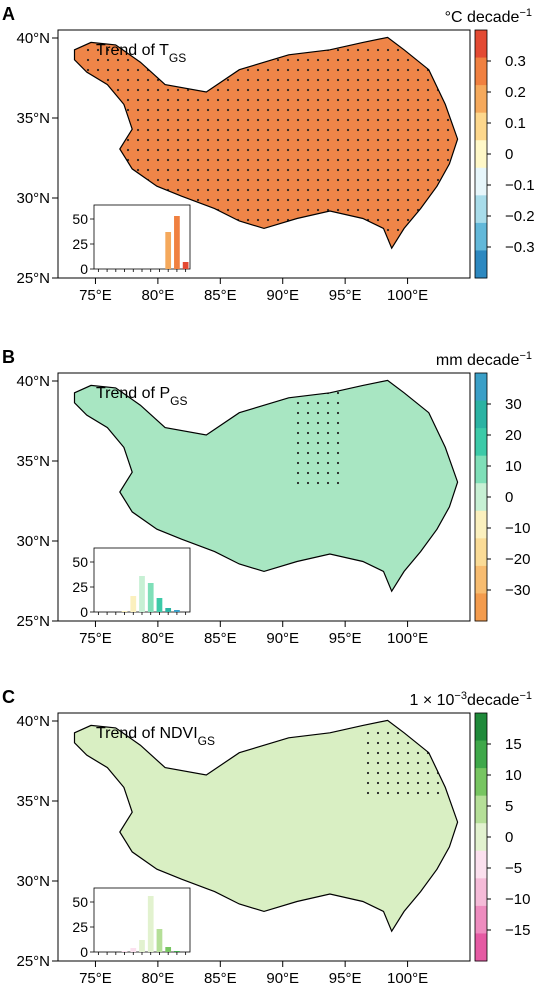 Image resolution: width=539 pixels, height=1003 pixels. What do you see at coordinates (95, 295) in the screenshot?
I see `x-tick-label: 75°E` at bounding box center [95, 295].